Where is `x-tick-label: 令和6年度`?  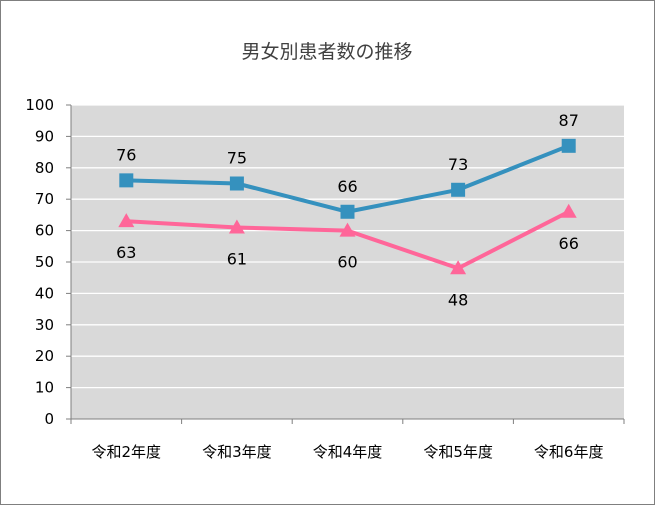 x-tick-label: 令和6年度 is located at coordinates (569, 452).